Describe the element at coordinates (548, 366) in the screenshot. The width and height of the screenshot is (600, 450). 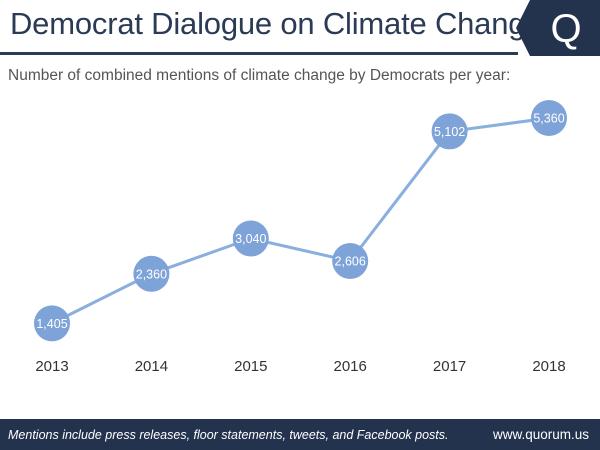
I see `x-tick-label-2018: 2018` at that location.